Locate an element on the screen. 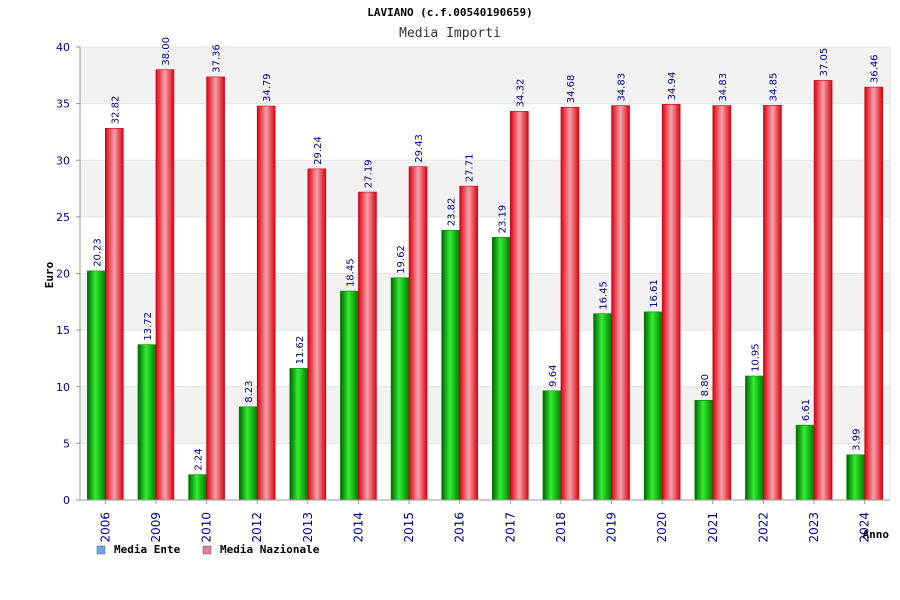  x-tick-label: 2016 is located at coordinates (460, 527).